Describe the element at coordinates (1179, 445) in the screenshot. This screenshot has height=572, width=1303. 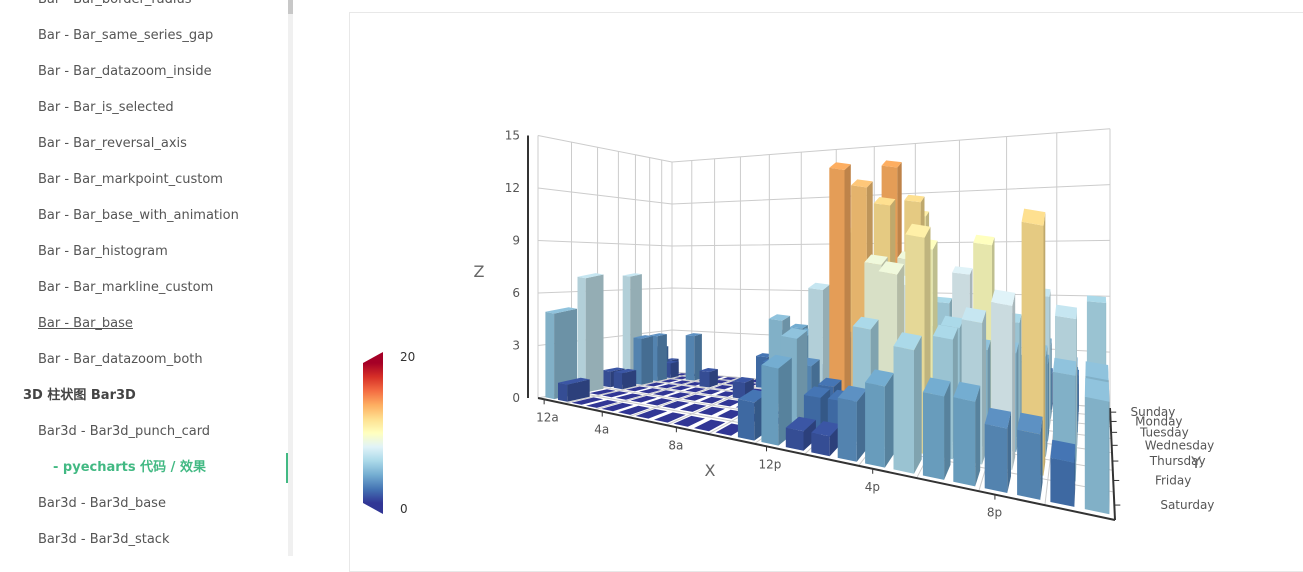
I see `y-tick-label: Wednesday` at that location.